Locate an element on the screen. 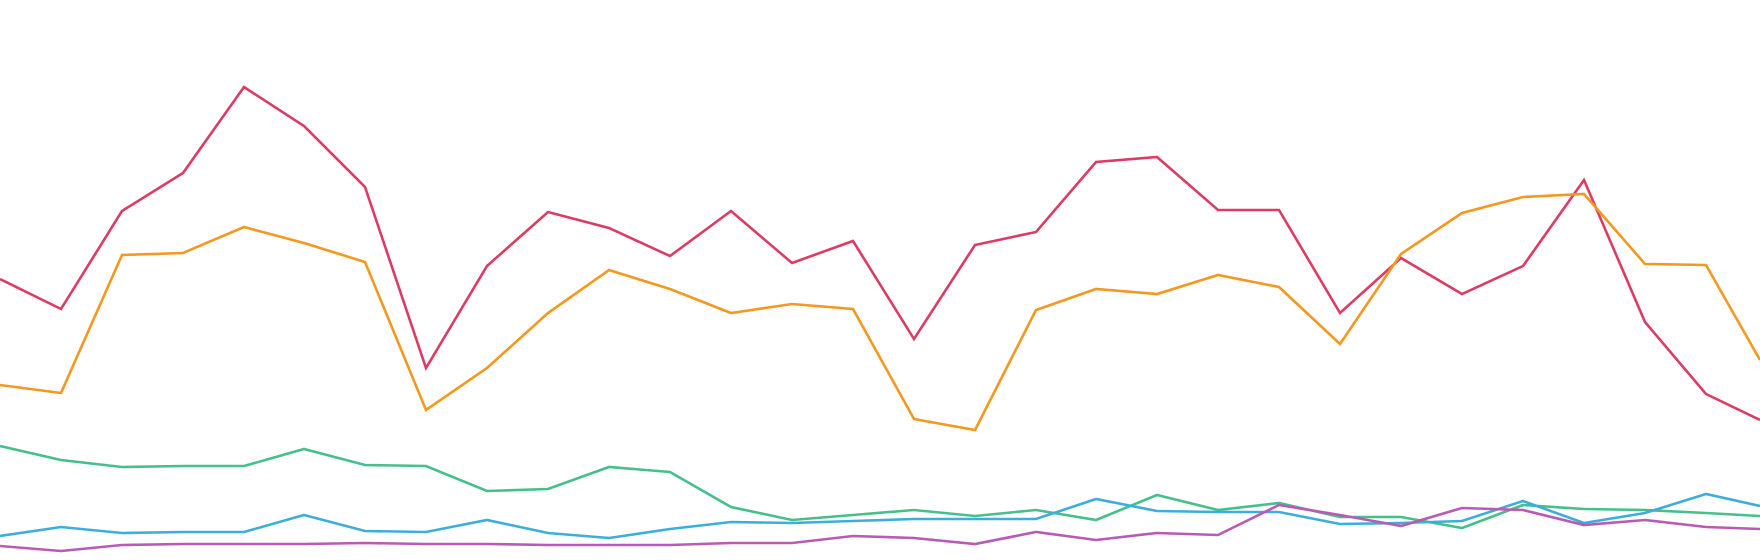 This screenshot has height=560, width=1760. series-4-line is located at coordinates (880, 516).